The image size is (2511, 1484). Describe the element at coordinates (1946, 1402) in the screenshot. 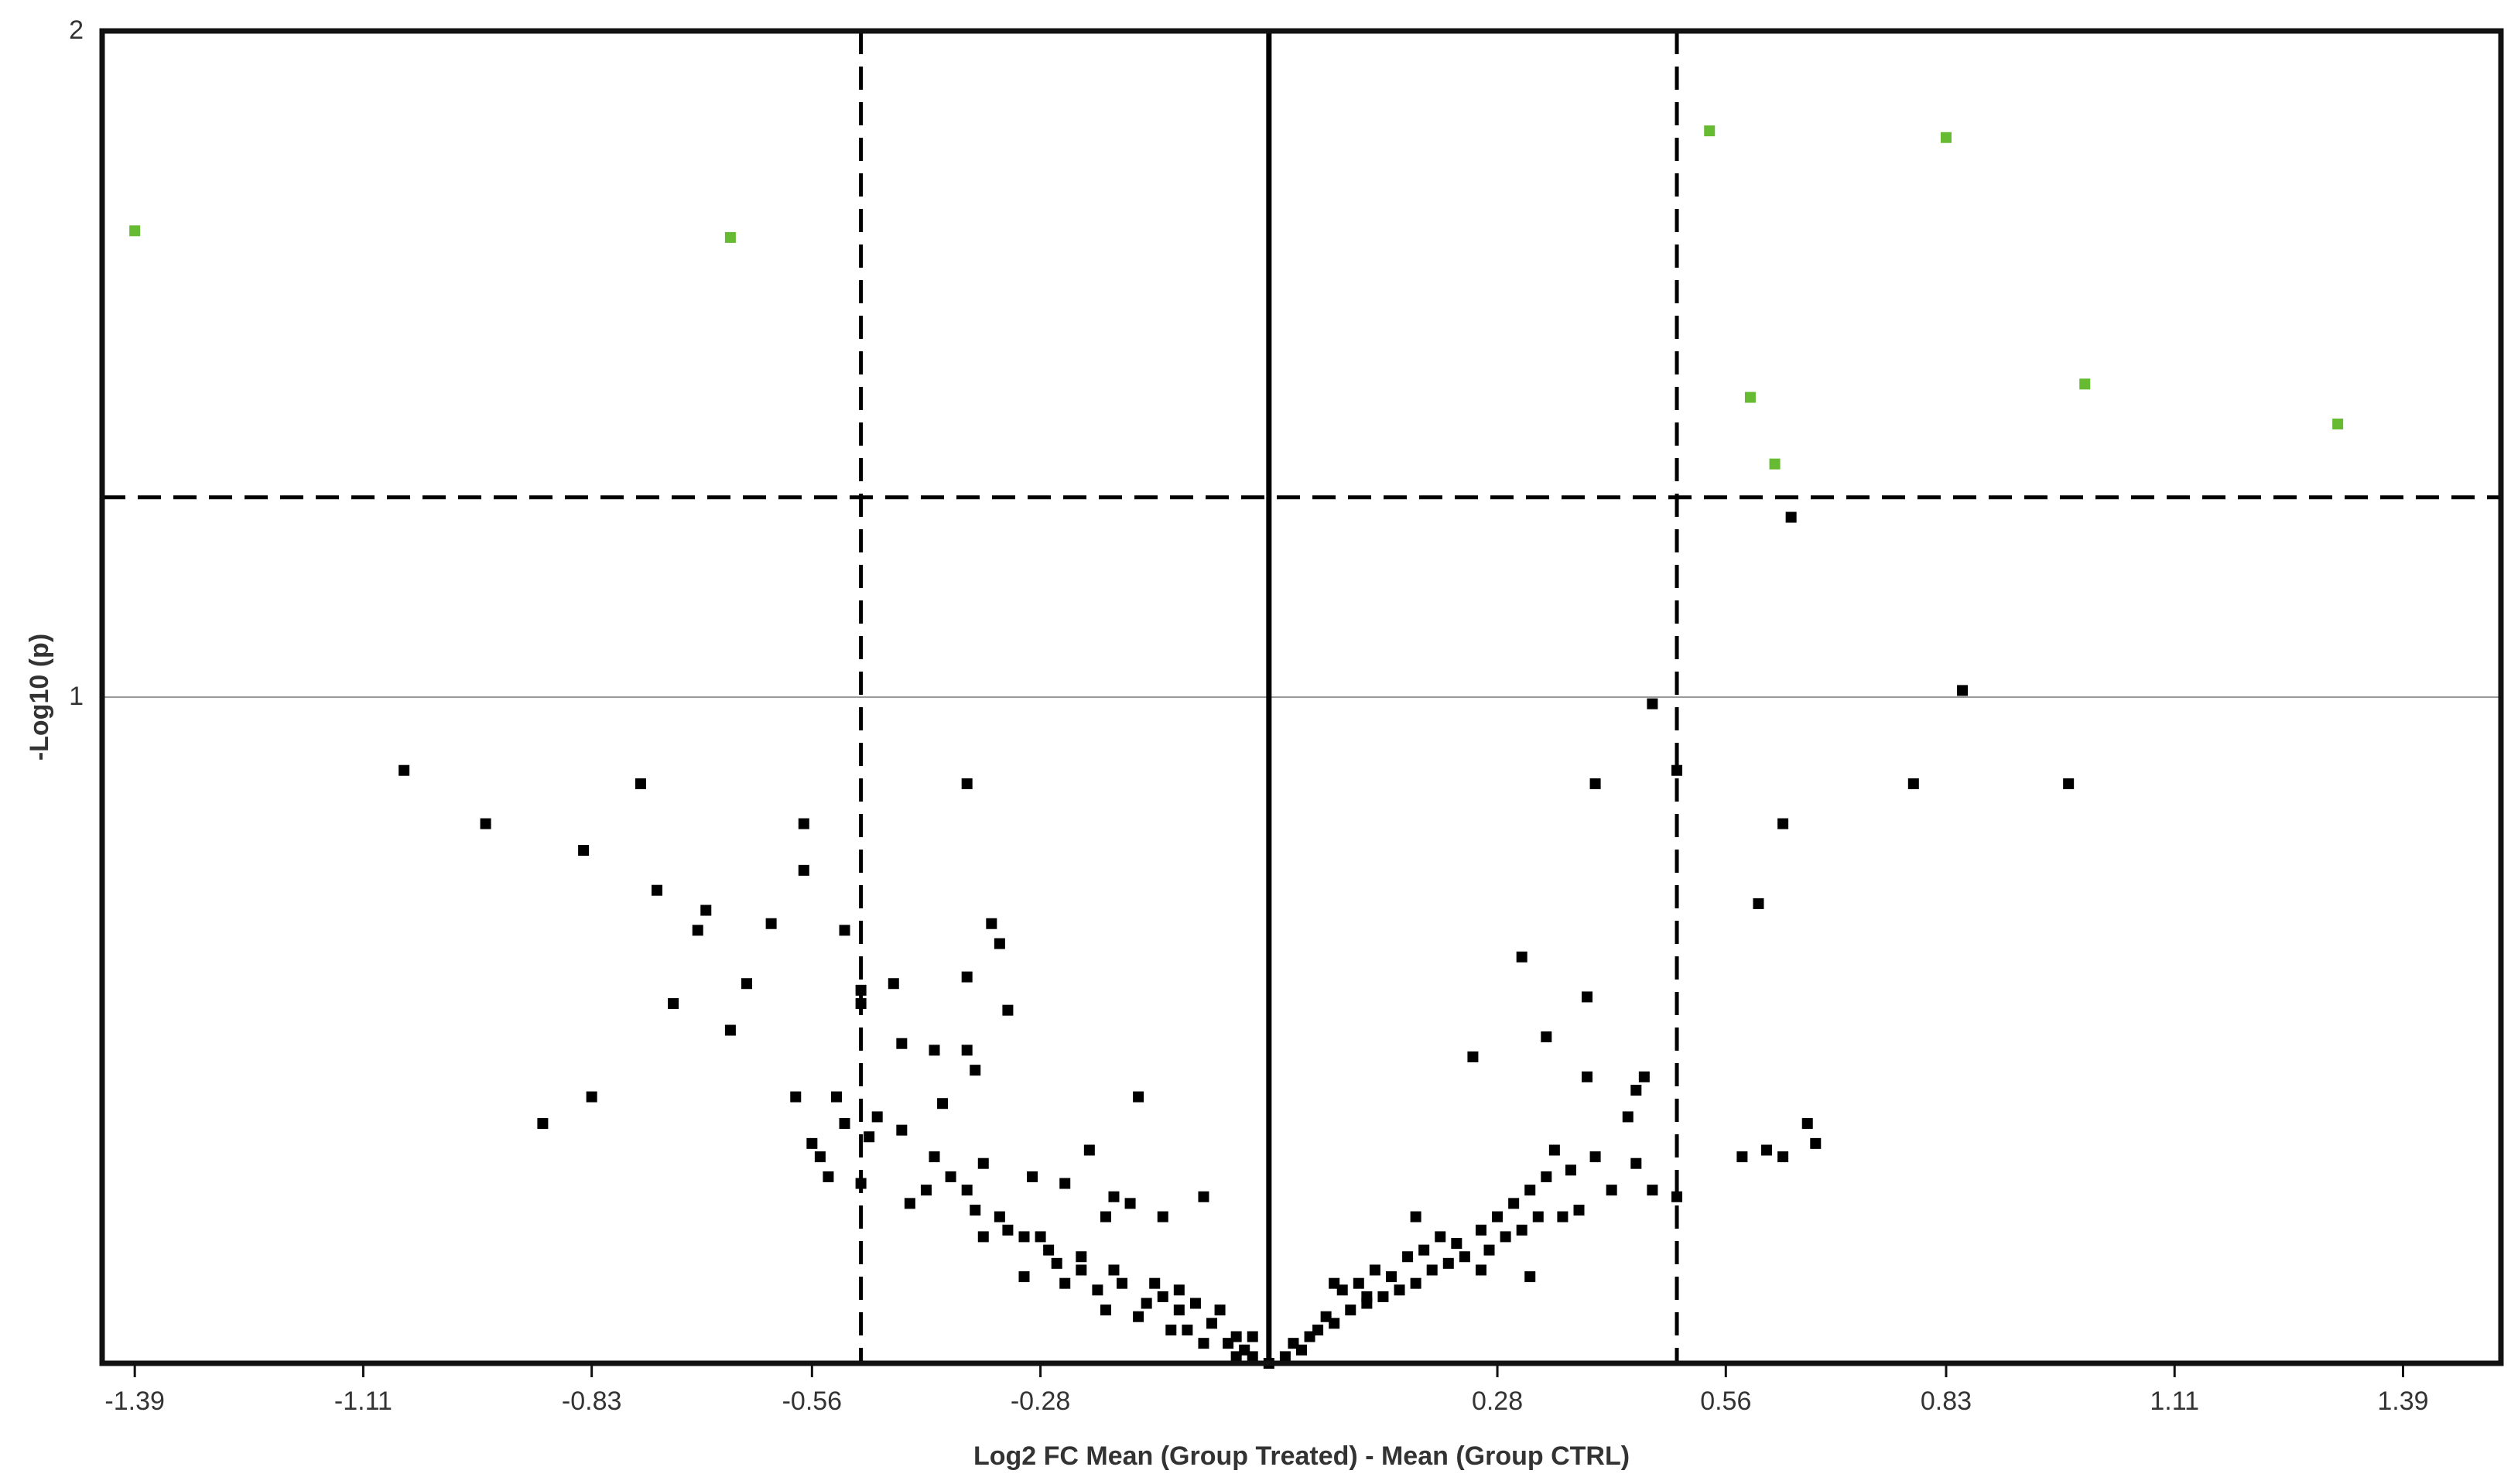

I see `x-tick-label-7: 0.83` at that location.